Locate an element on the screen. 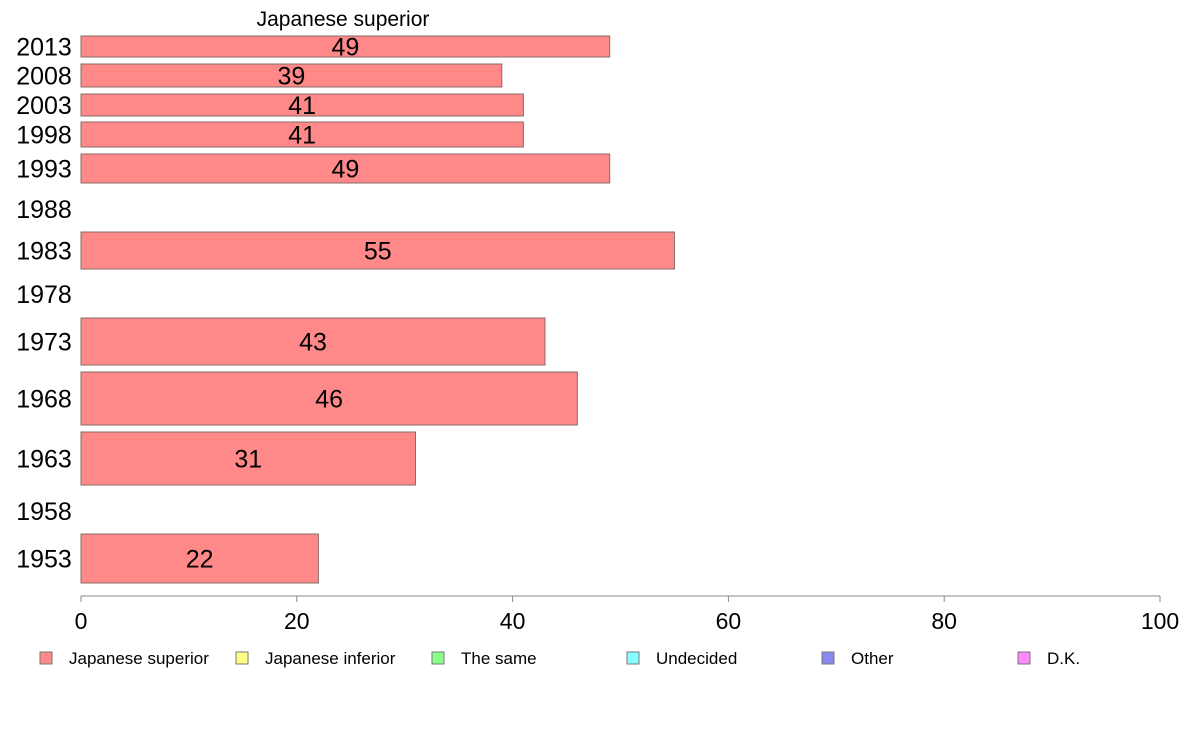 The image size is (1188, 736). legend-label: Other is located at coordinates (872, 658).